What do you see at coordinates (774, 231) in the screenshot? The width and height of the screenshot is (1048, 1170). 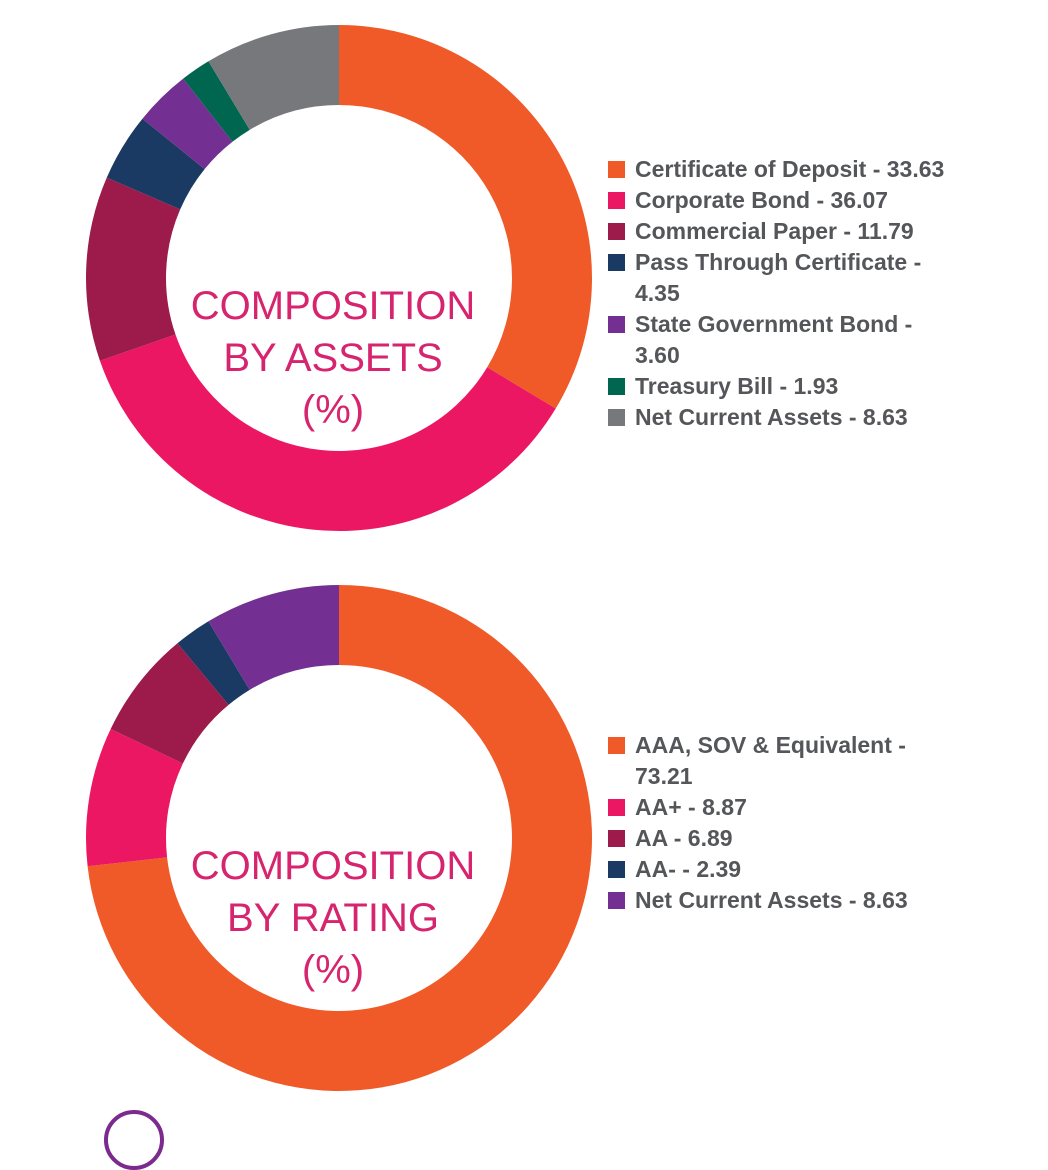 I see `assets-legend-label: Commercial Paper - 11.79` at bounding box center [774, 231].